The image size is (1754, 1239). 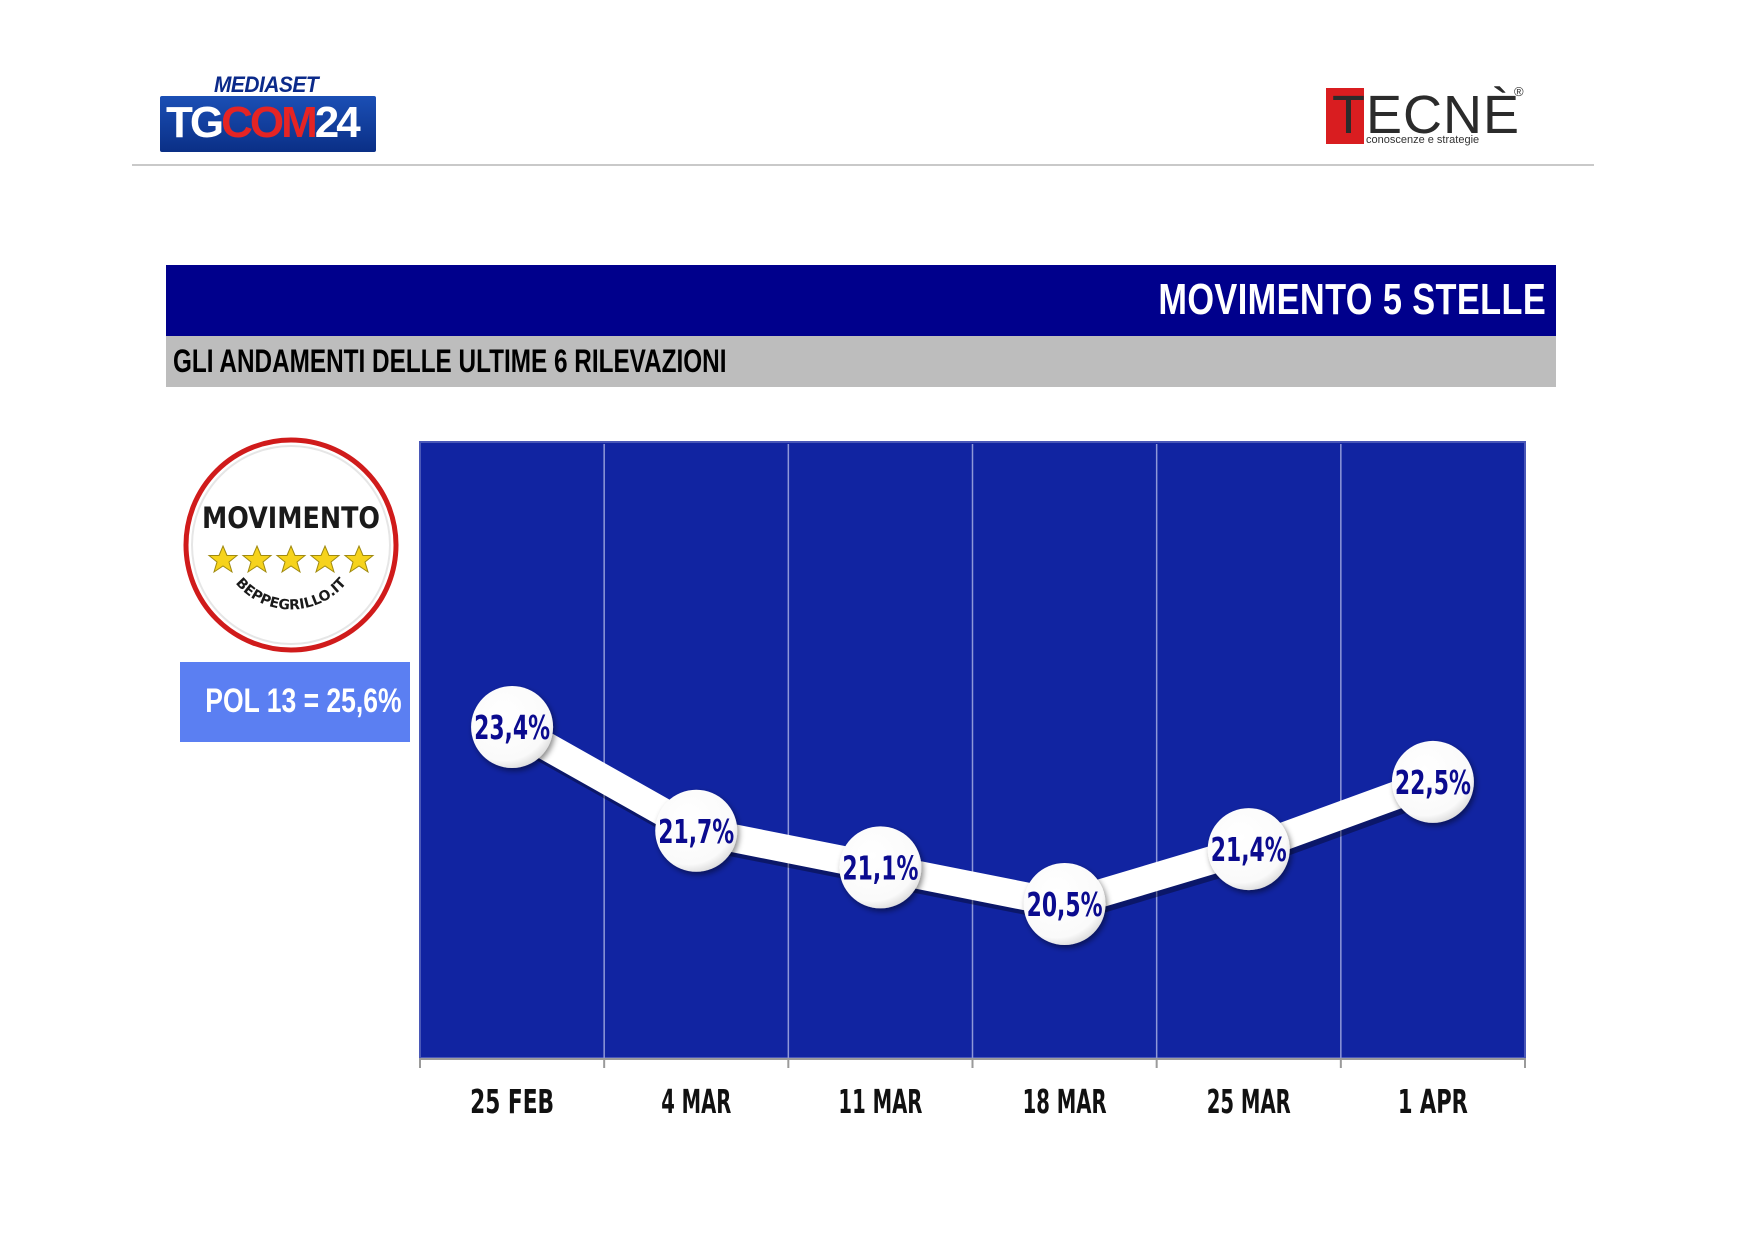 What do you see at coordinates (1345, 116) in the screenshot?
I see `tecne-logo-red-box` at bounding box center [1345, 116].